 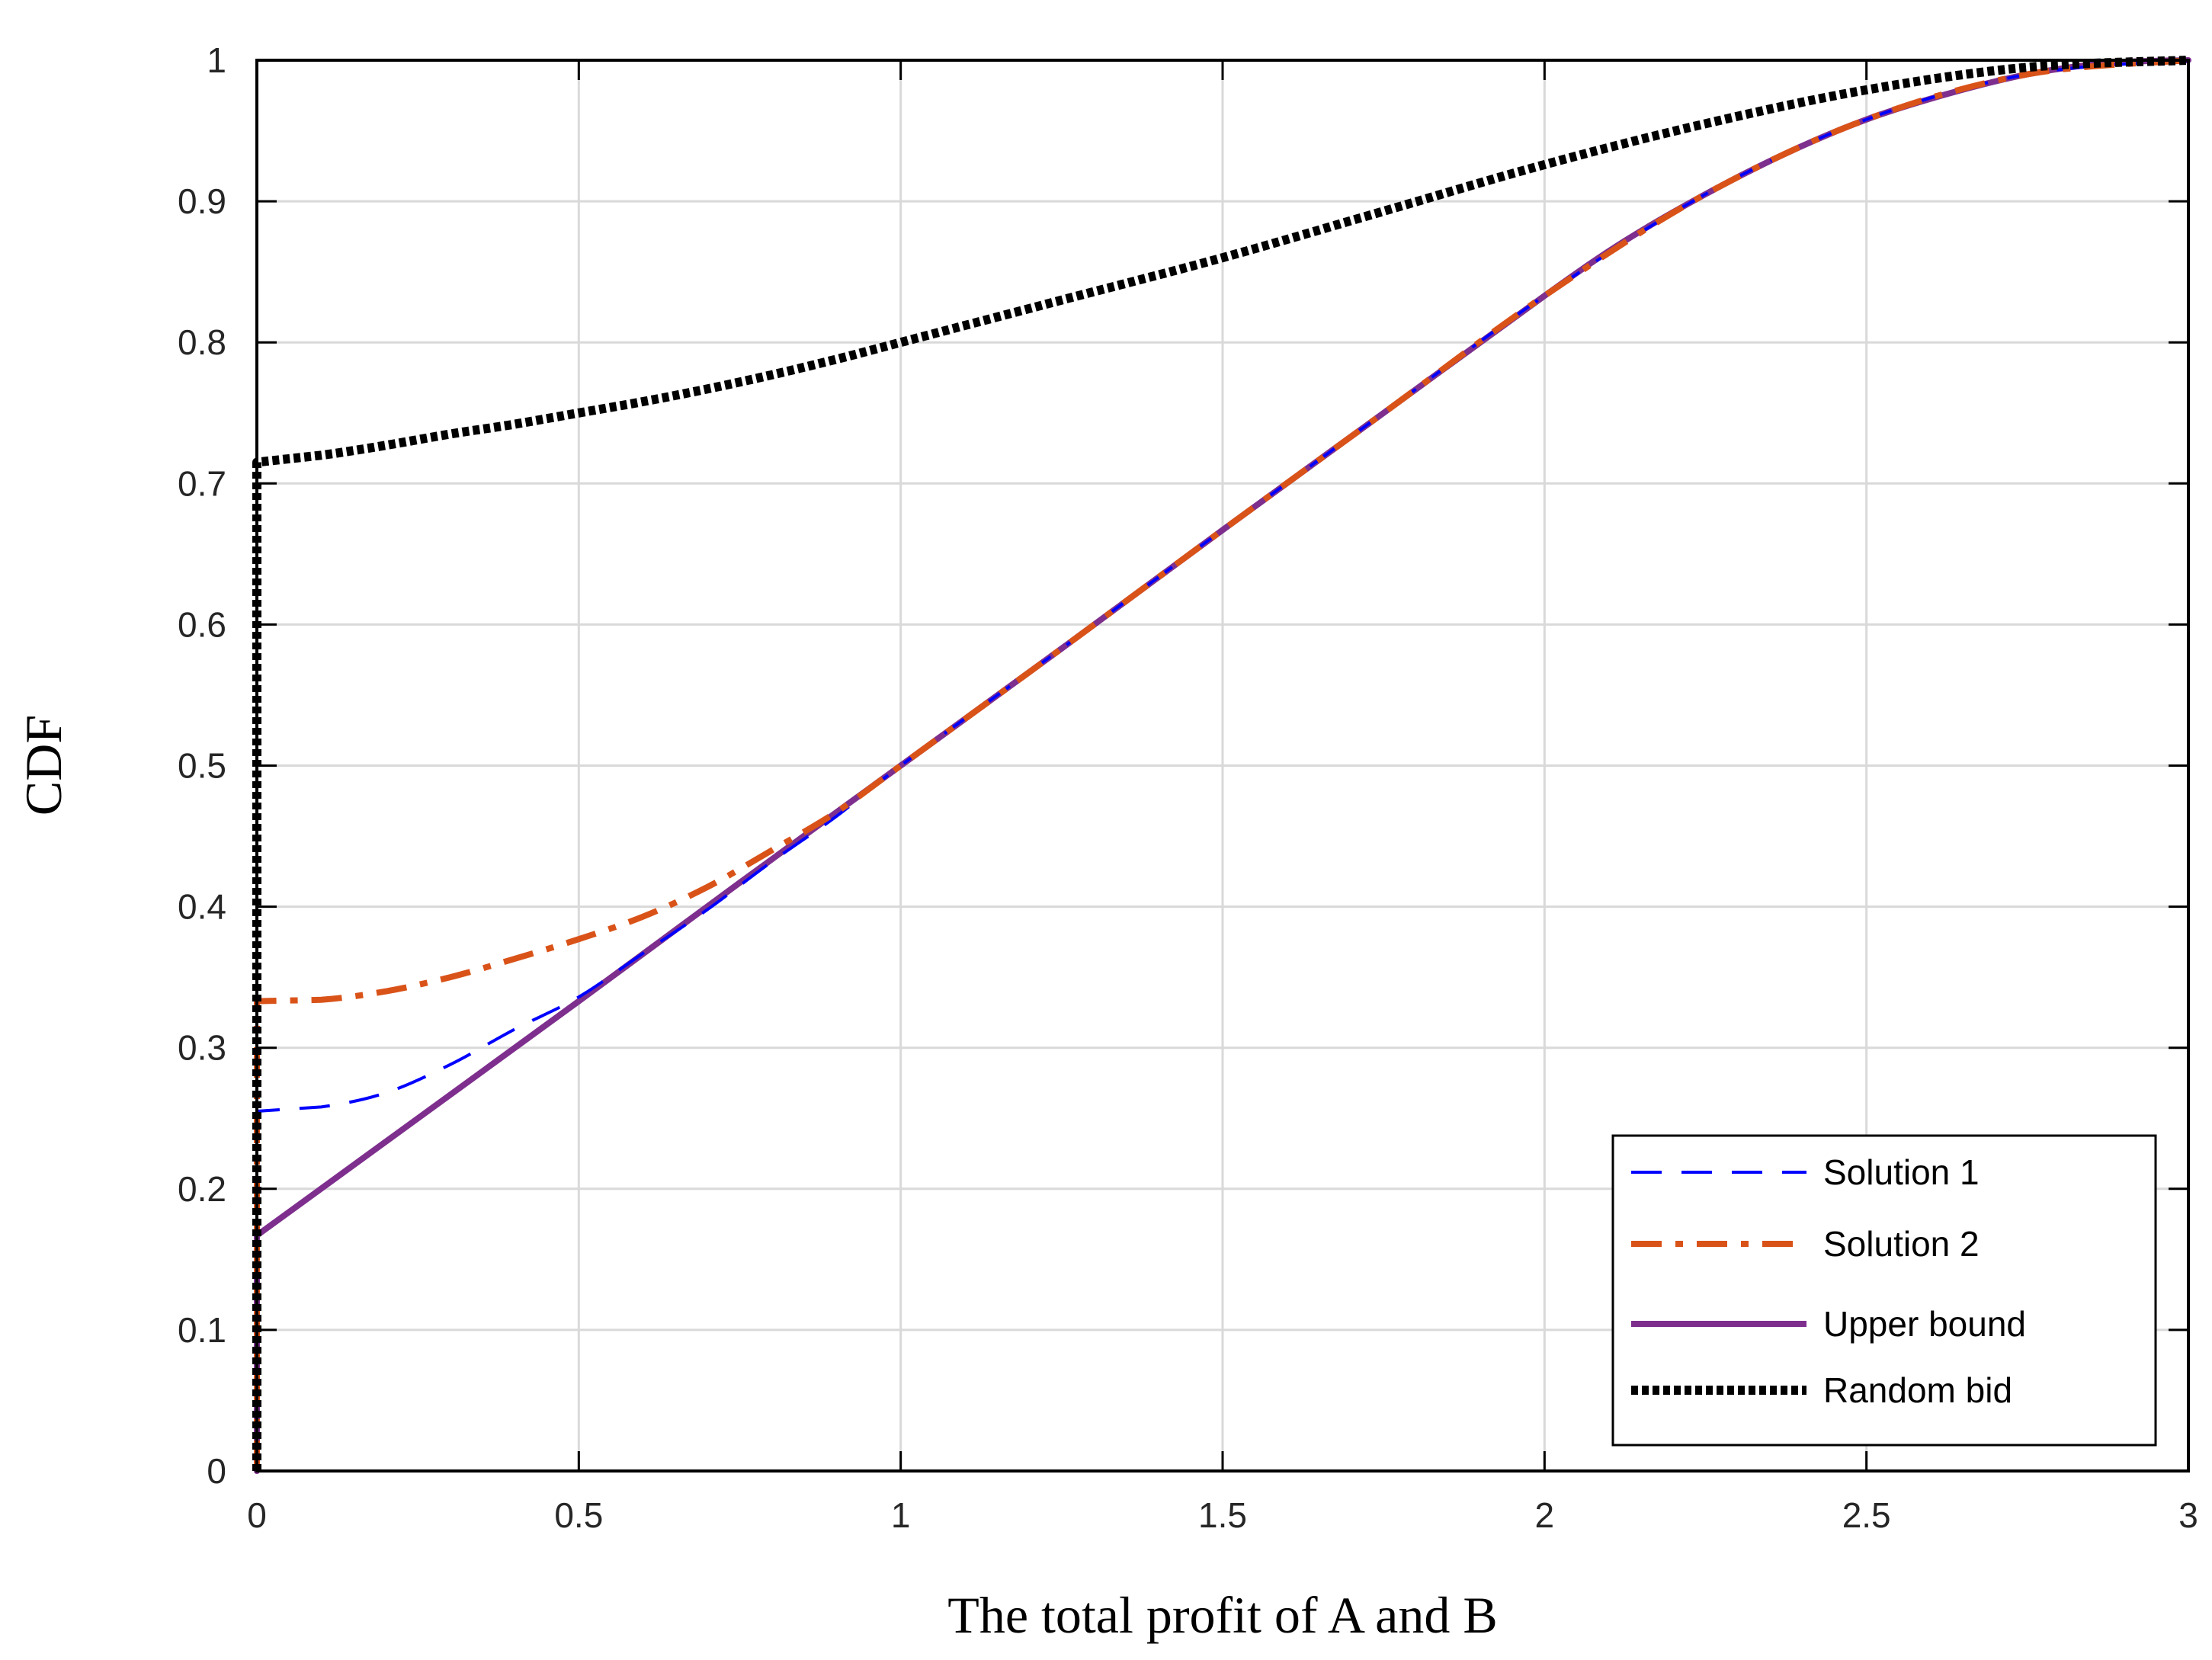 I want to click on x-tick-label: 2.5, so click(x=1866, y=1515).